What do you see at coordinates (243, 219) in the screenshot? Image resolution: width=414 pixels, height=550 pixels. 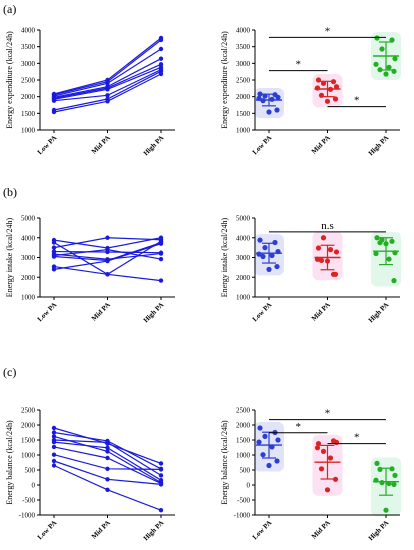 I see `y-tick-label: 5000` at bounding box center [243, 219].